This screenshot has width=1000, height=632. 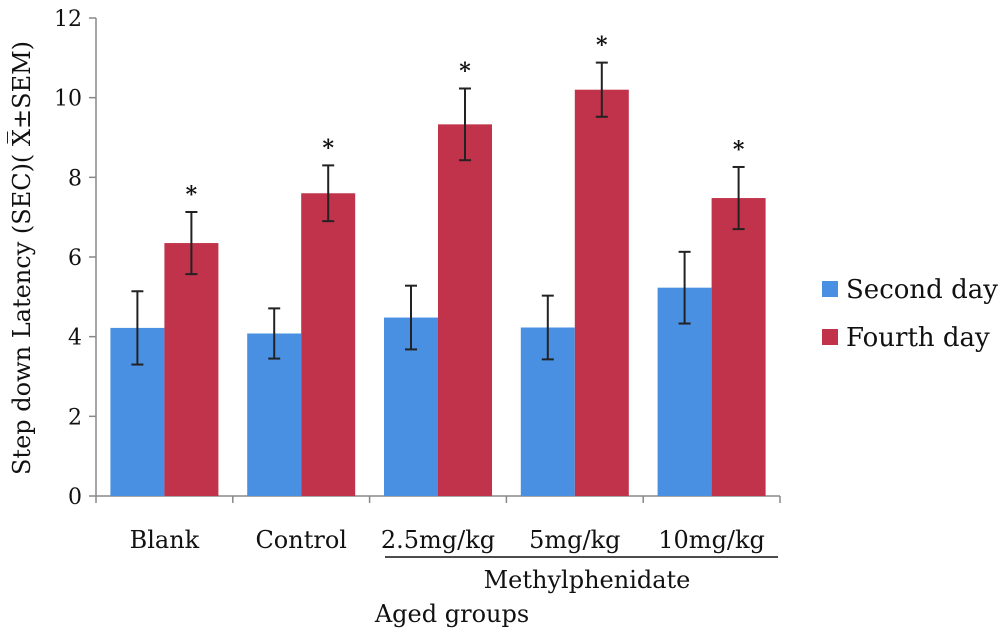 What do you see at coordinates (68, 19) in the screenshot?
I see `y-tick-label: 12` at bounding box center [68, 19].